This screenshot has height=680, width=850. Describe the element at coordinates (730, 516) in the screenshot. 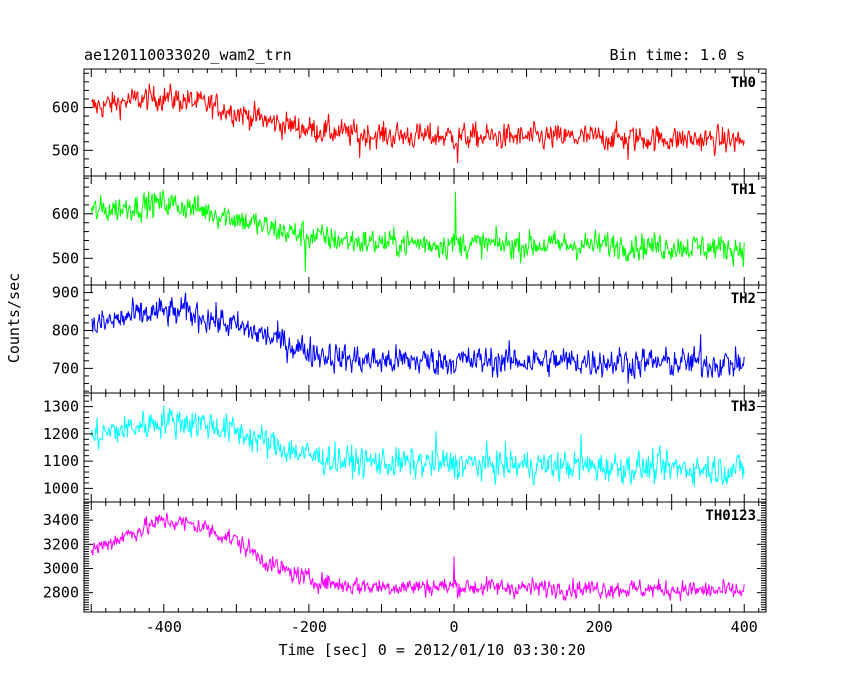

I see `panel-label-th0123: TH0123` at that location.